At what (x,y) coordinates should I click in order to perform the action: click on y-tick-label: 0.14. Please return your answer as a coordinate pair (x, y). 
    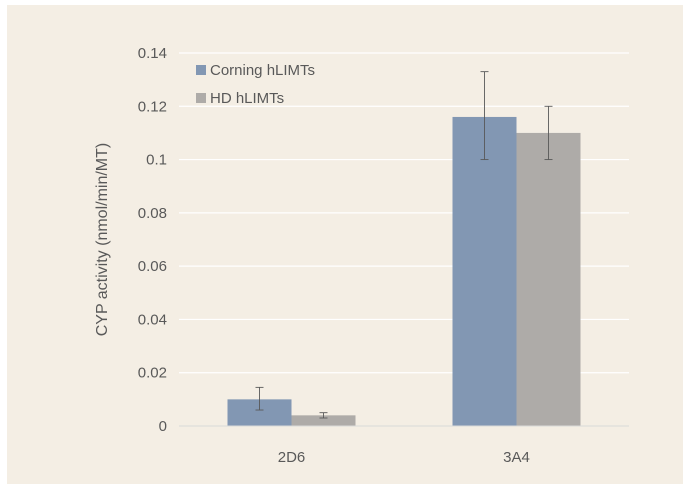
    Looking at the image, I should click on (152, 53).